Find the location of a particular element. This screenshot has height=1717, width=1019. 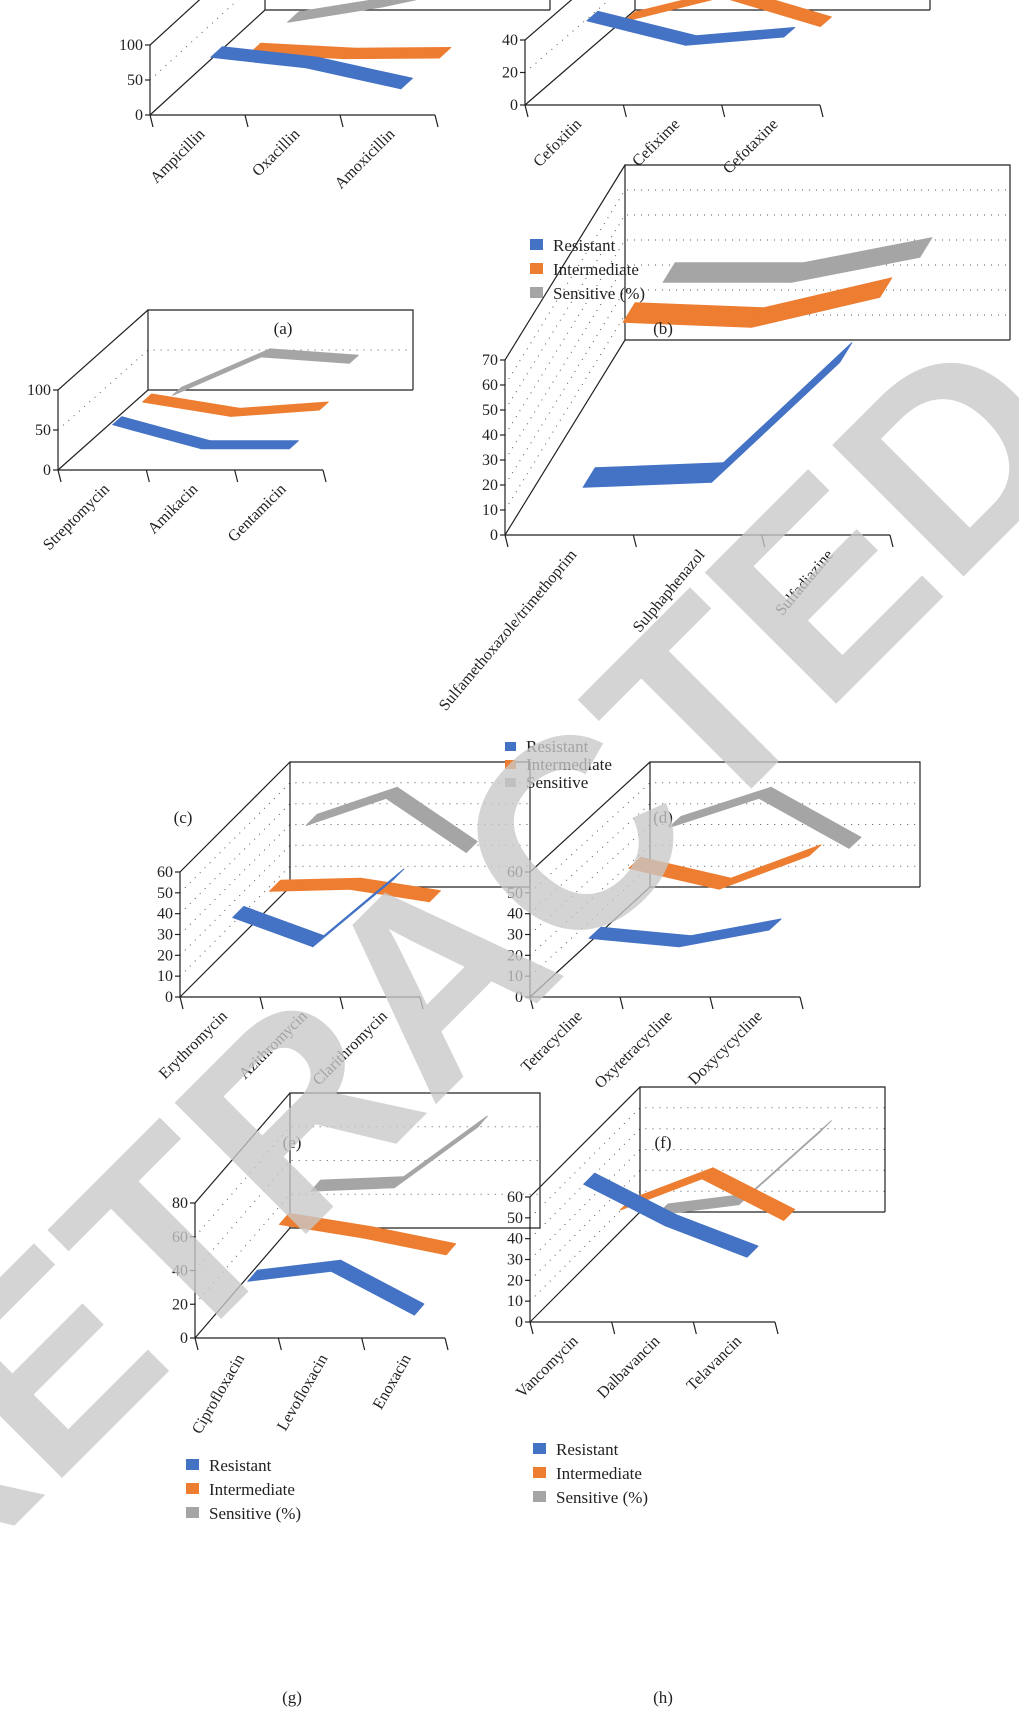

category-label: Cefotaxine is located at coordinates (751, 147).